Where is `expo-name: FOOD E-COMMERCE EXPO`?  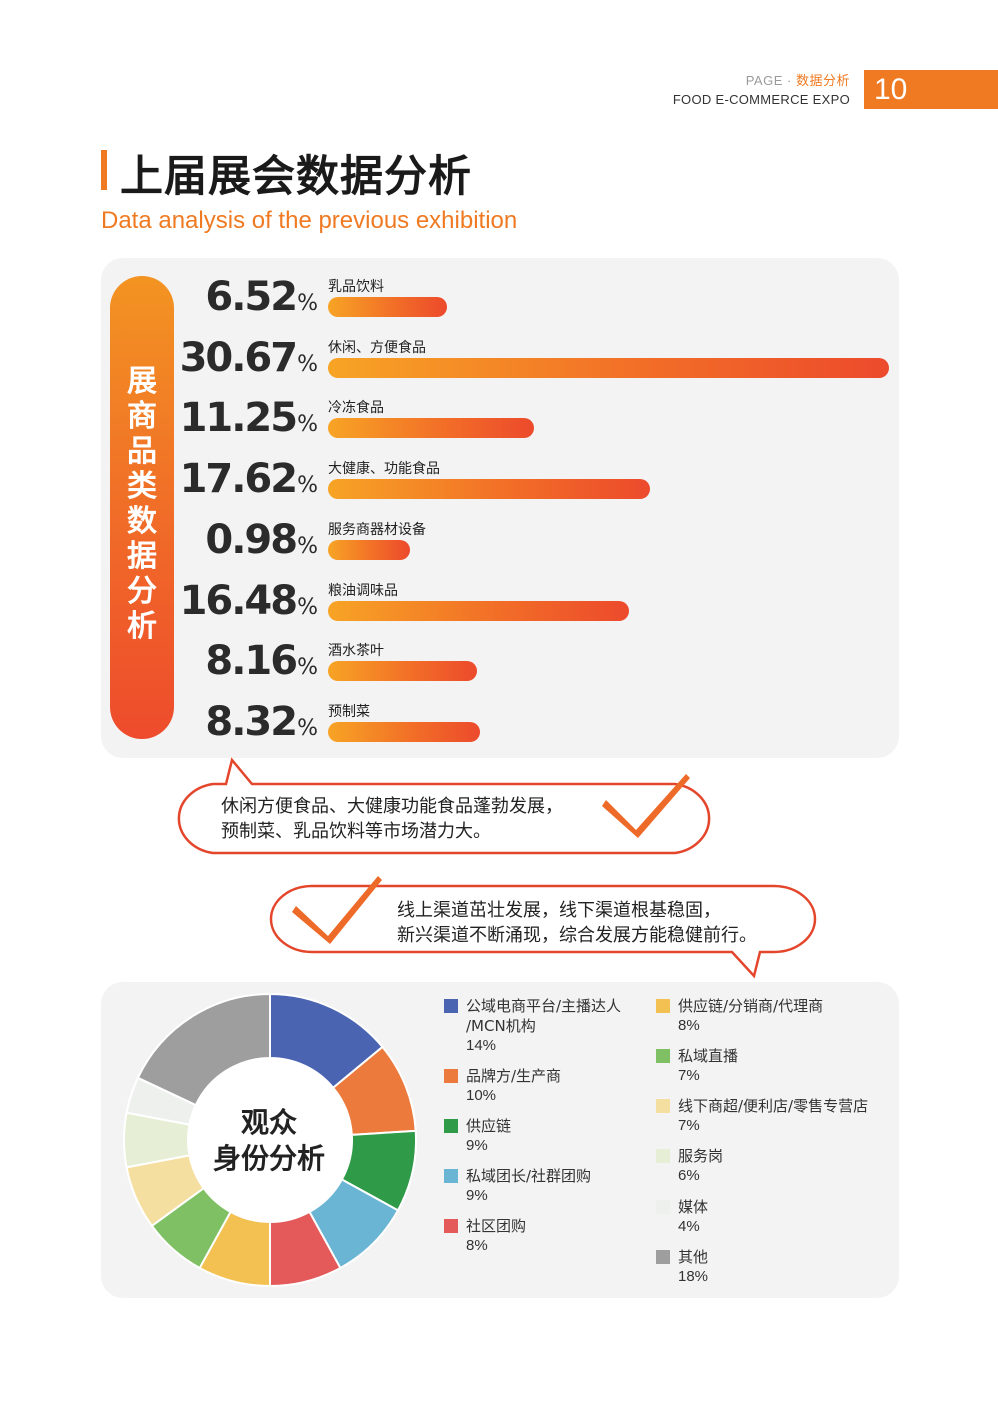
expo-name: FOOD E-COMMERCE EXPO is located at coordinates (761, 99).